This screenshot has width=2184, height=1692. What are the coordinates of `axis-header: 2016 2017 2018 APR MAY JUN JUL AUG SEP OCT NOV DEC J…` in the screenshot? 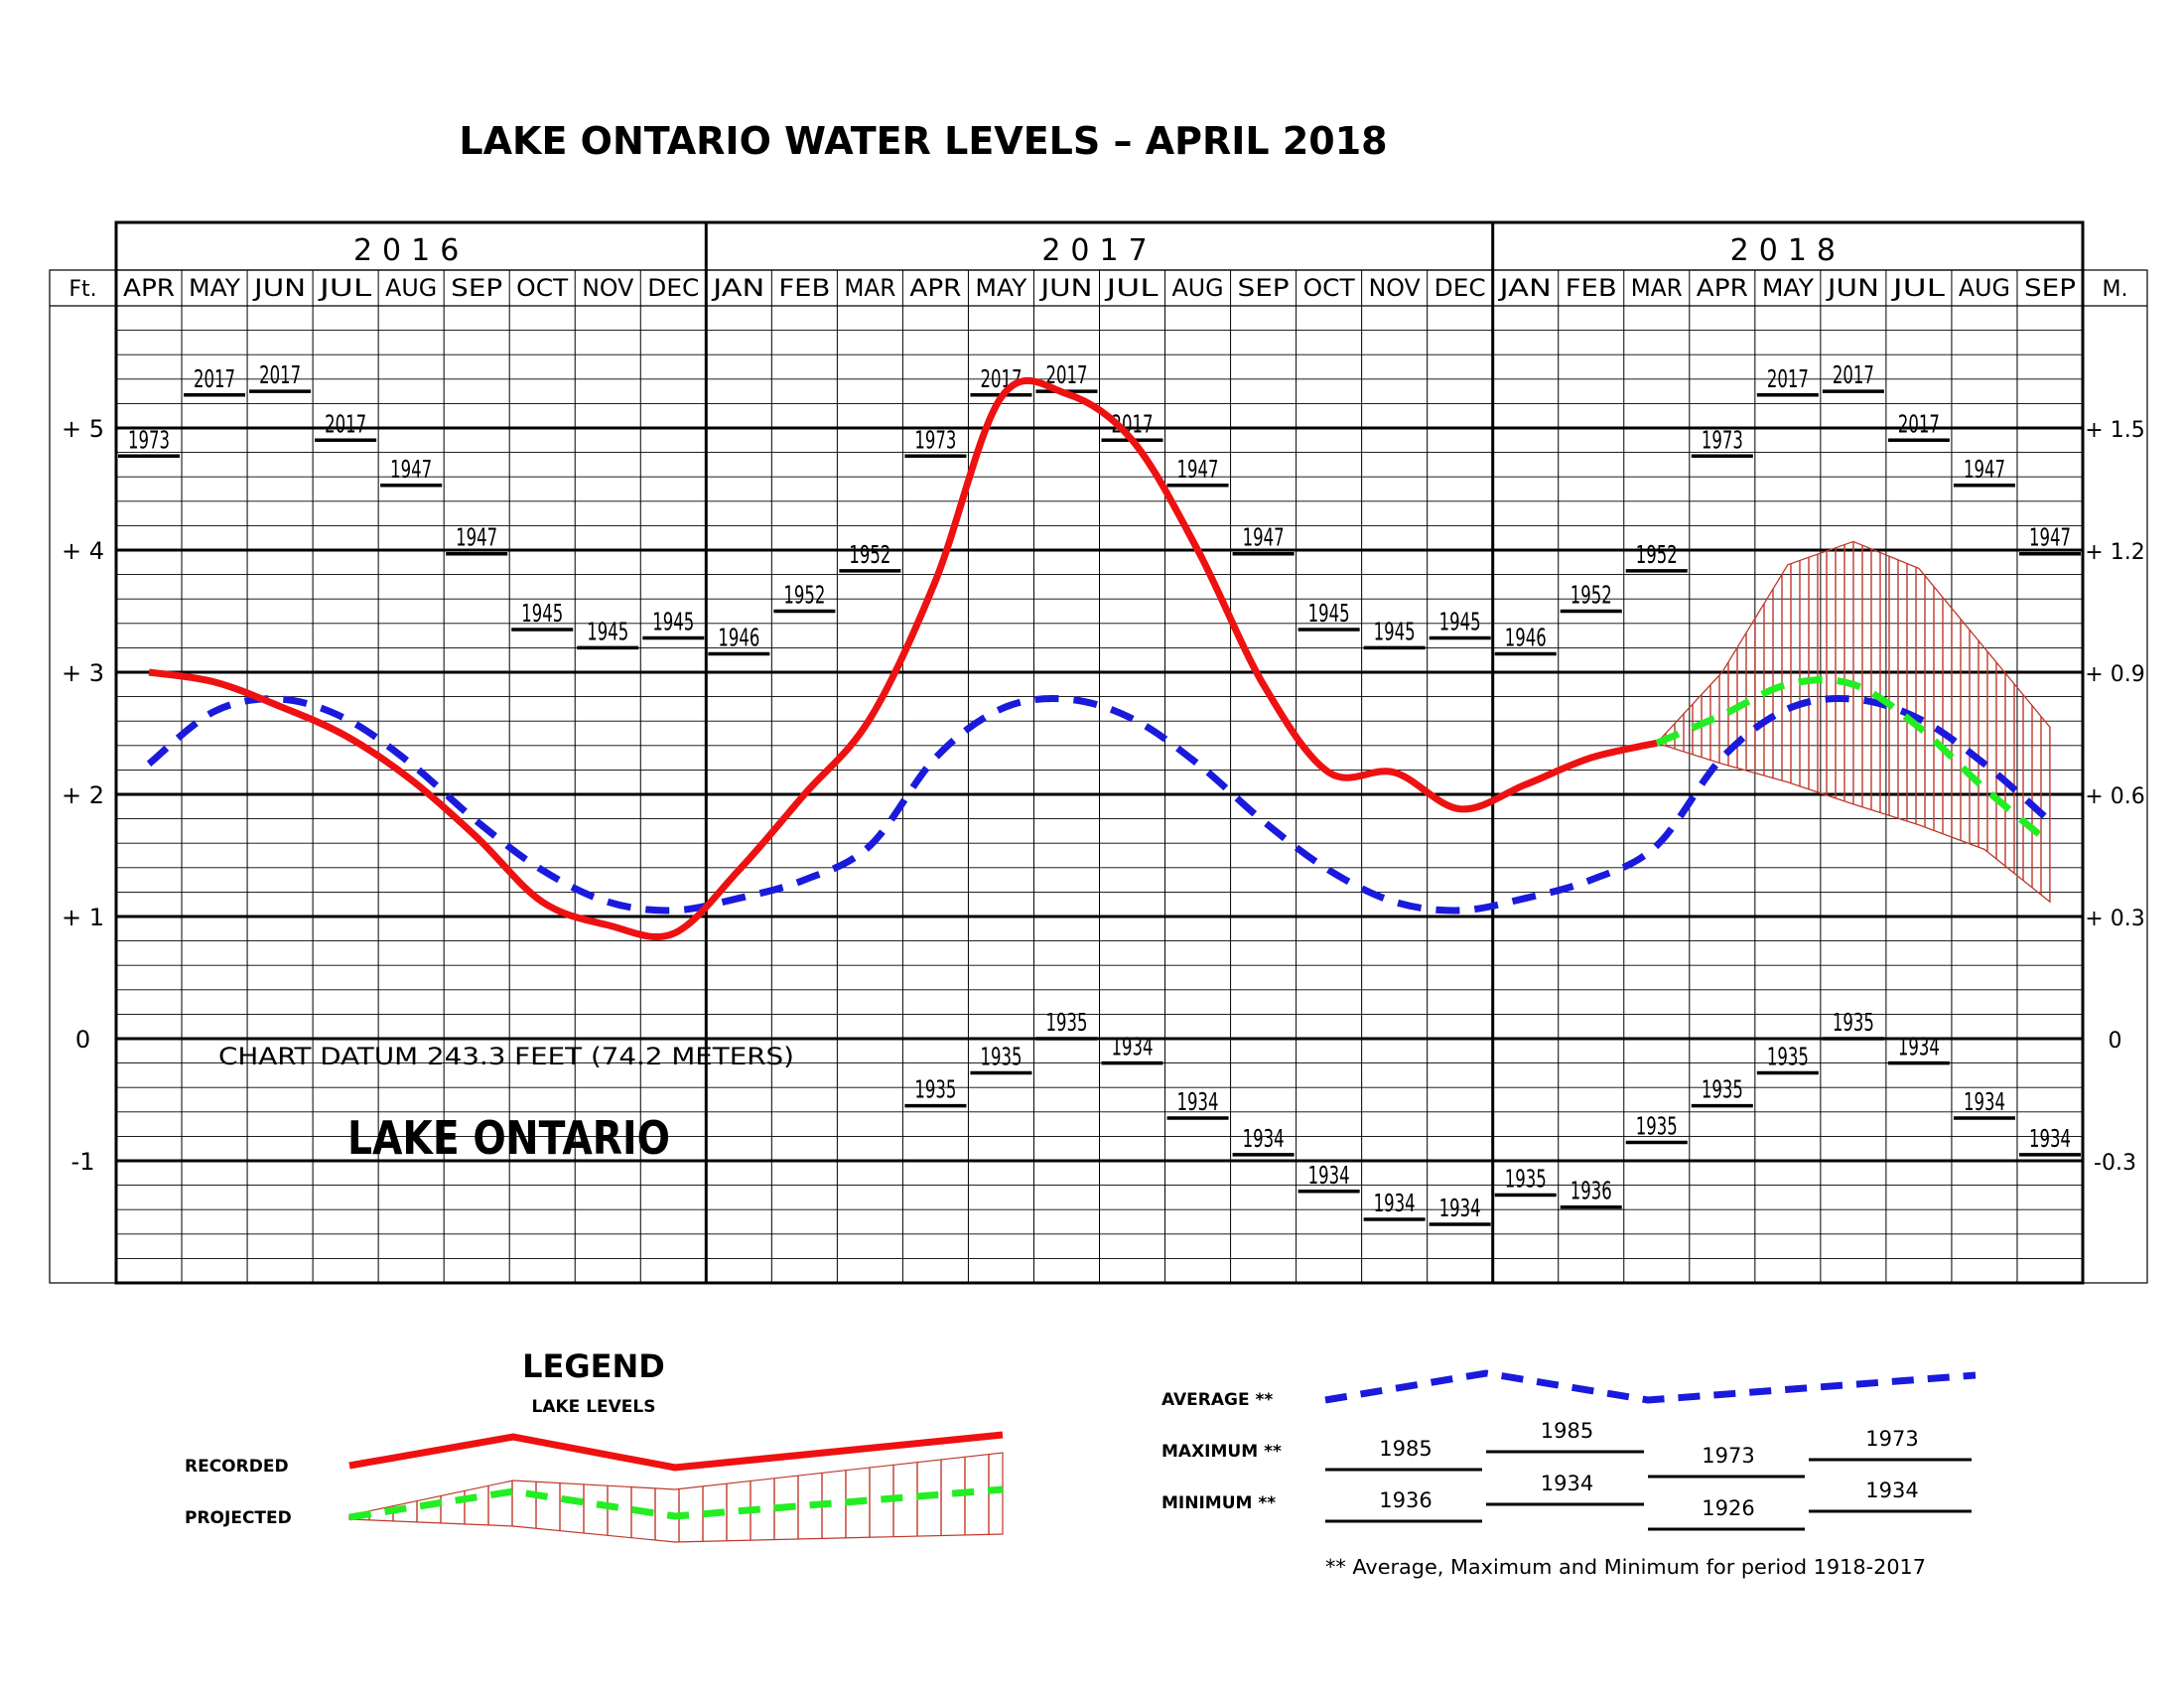 It's located at (1099, 267).